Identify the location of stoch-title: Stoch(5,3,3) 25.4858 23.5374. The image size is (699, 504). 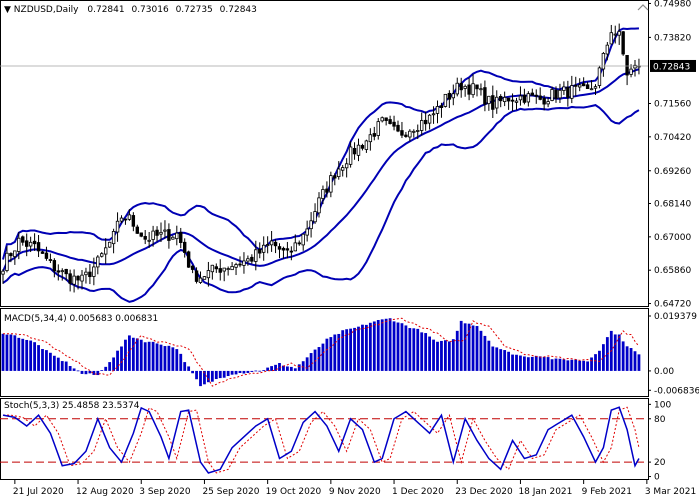
(72, 406).